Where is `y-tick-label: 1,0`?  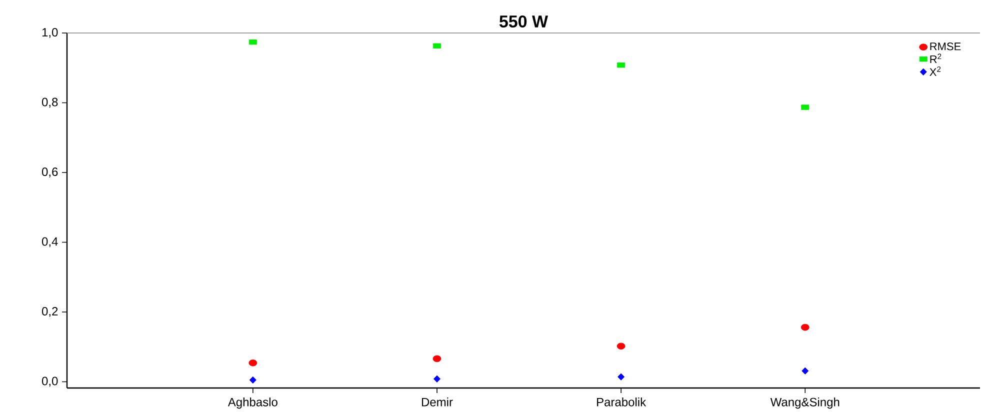 y-tick-label: 1,0 is located at coordinates (50, 33).